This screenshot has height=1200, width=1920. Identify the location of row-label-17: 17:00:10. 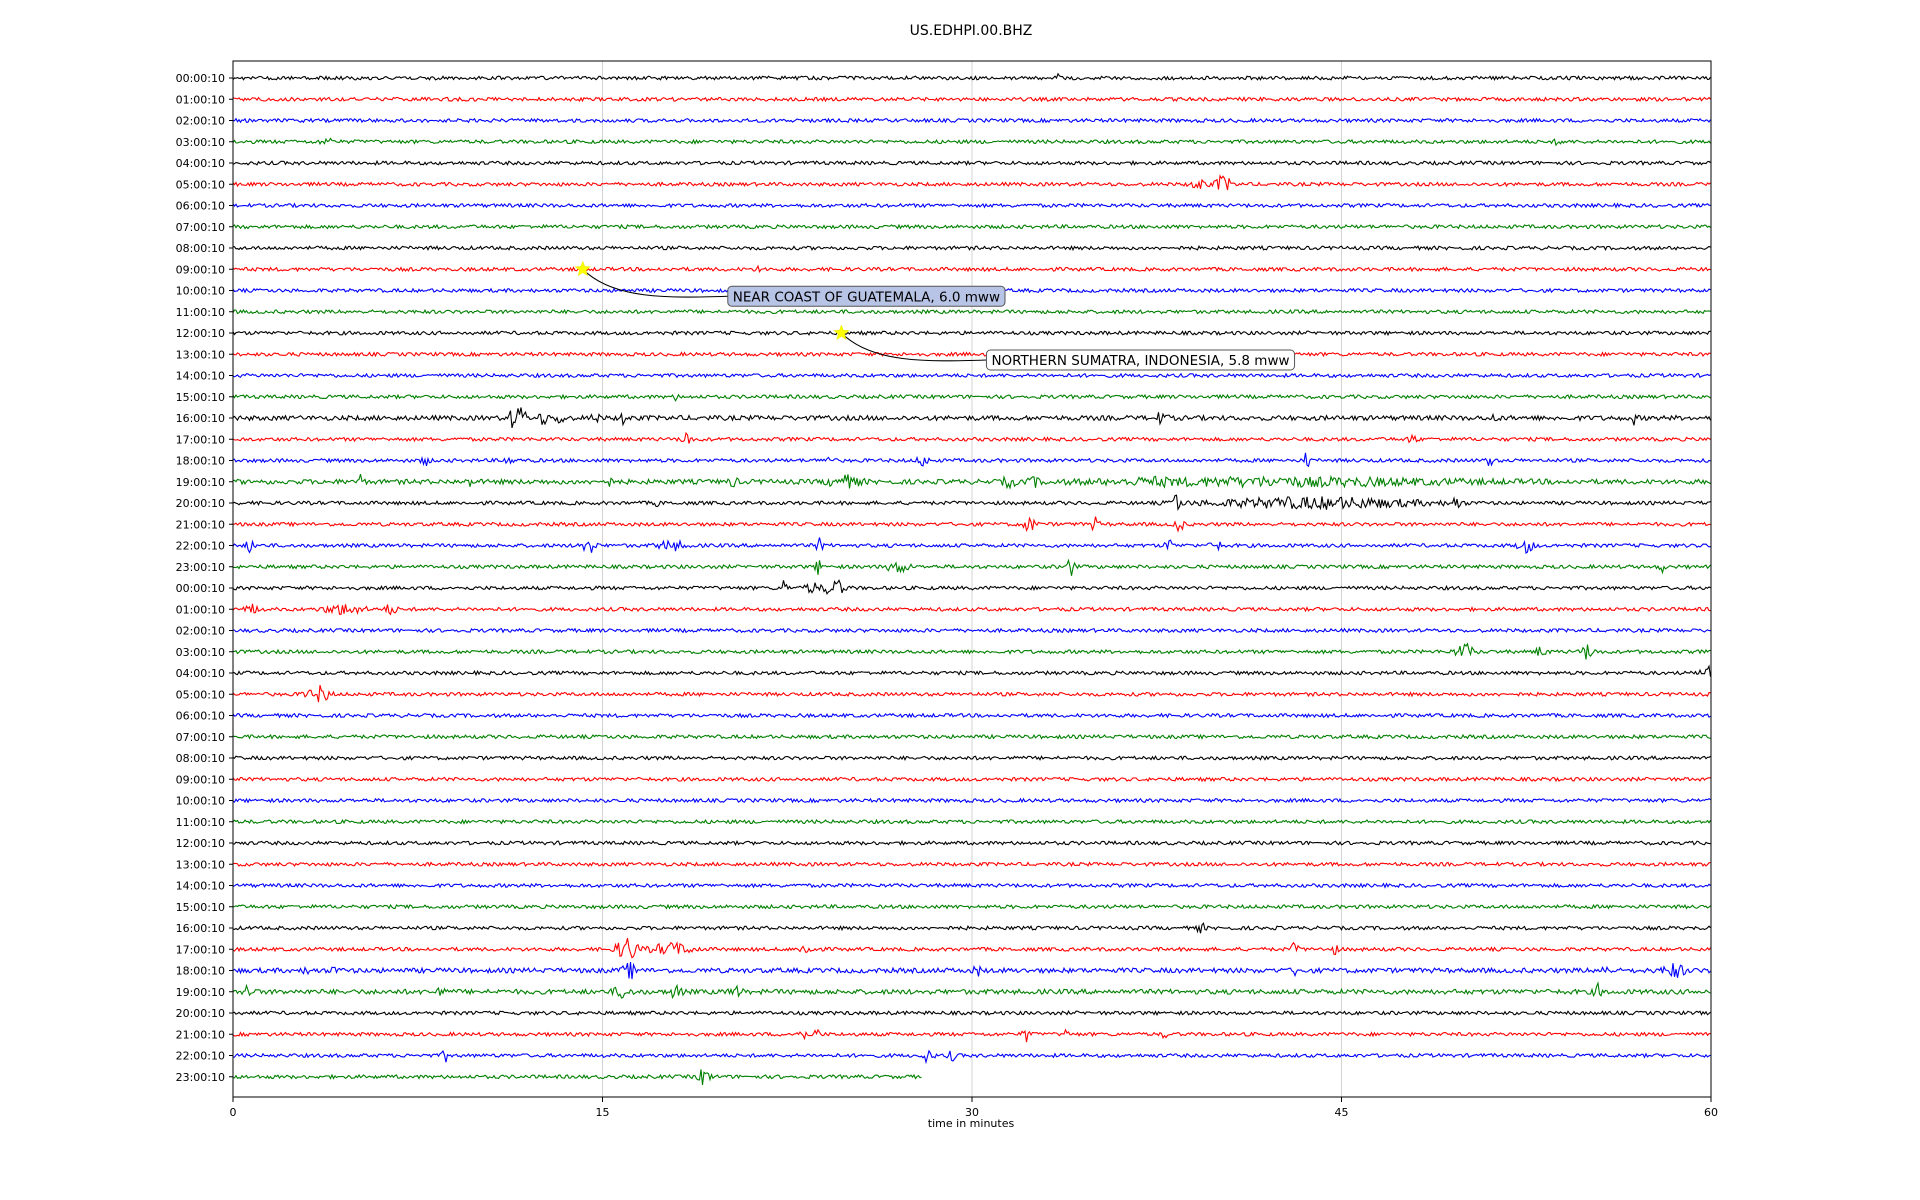
(200, 439).